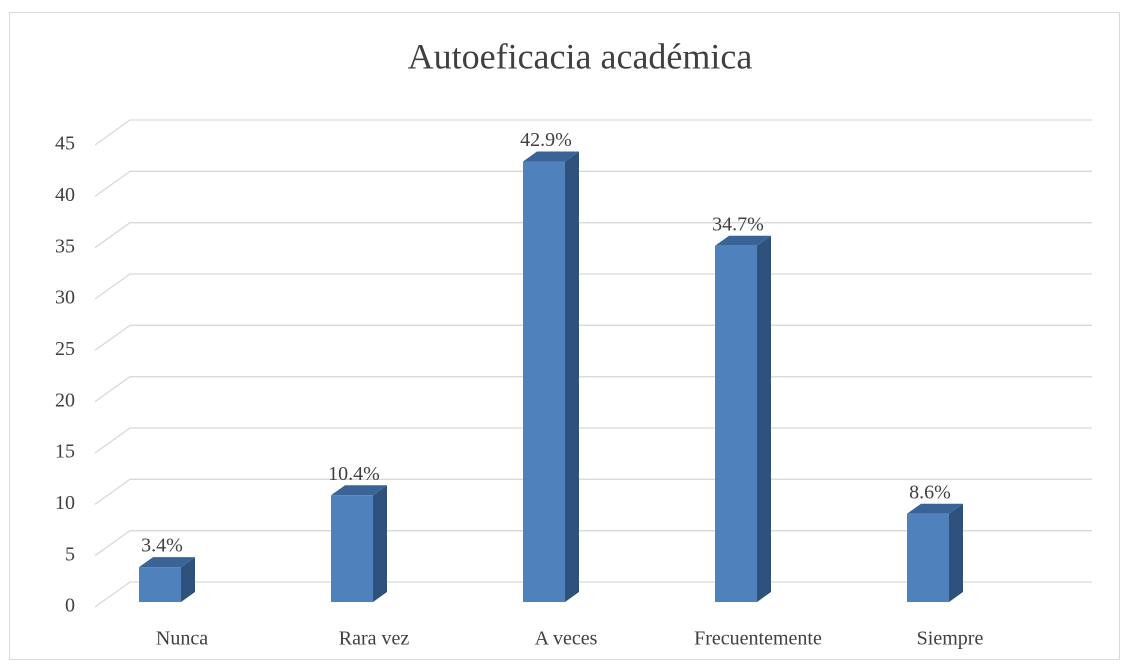 Image resolution: width=1131 pixels, height=667 pixels. What do you see at coordinates (738, 224) in the screenshot?
I see `data-label: 34.7%` at bounding box center [738, 224].